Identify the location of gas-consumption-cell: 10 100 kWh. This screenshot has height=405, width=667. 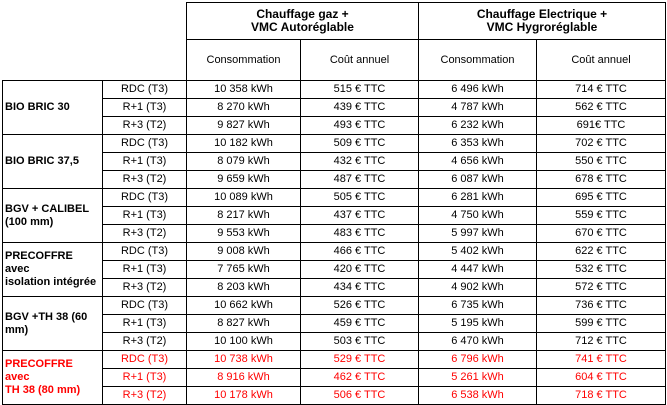
(243, 341).